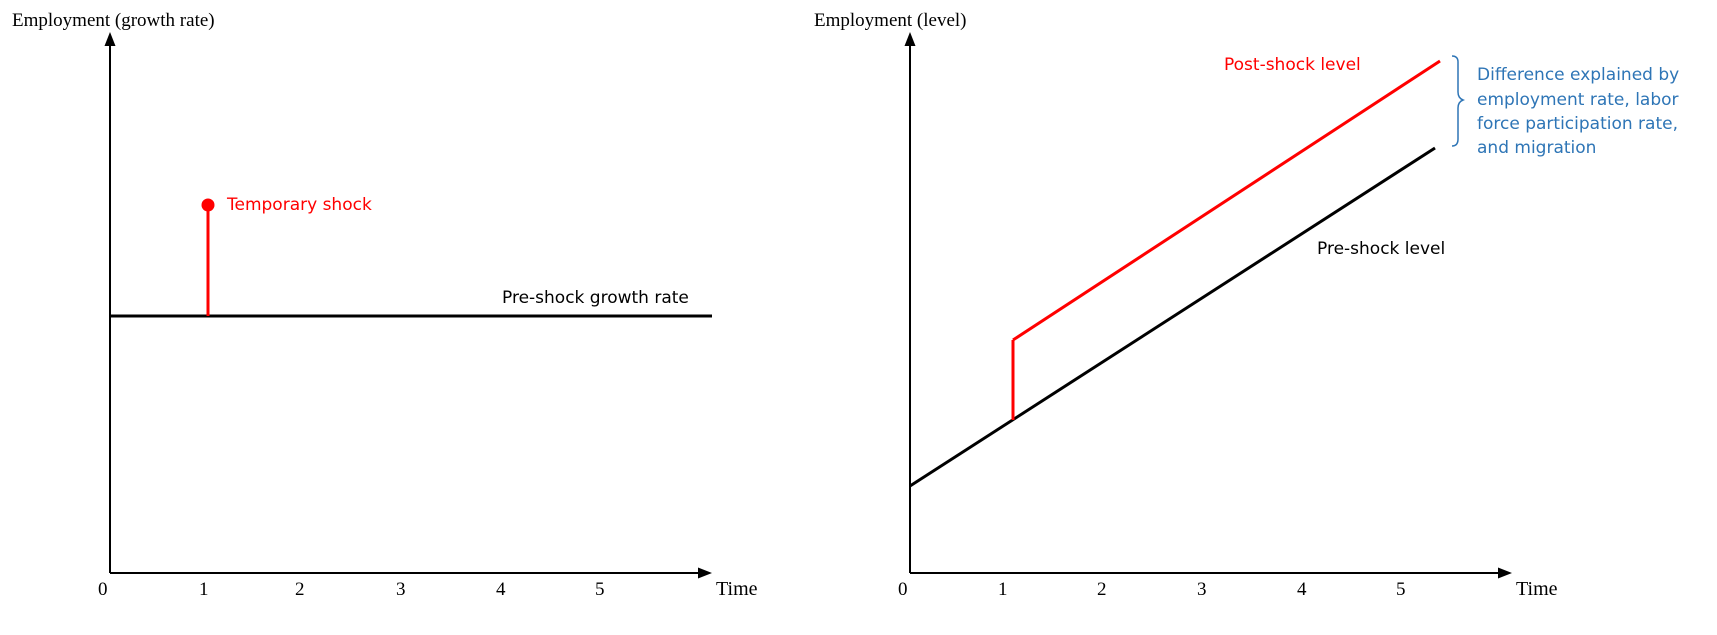 The width and height of the screenshot is (1717, 635). Describe the element at coordinates (600, 589) in the screenshot. I see `left-tick-label-5: 5` at that location.